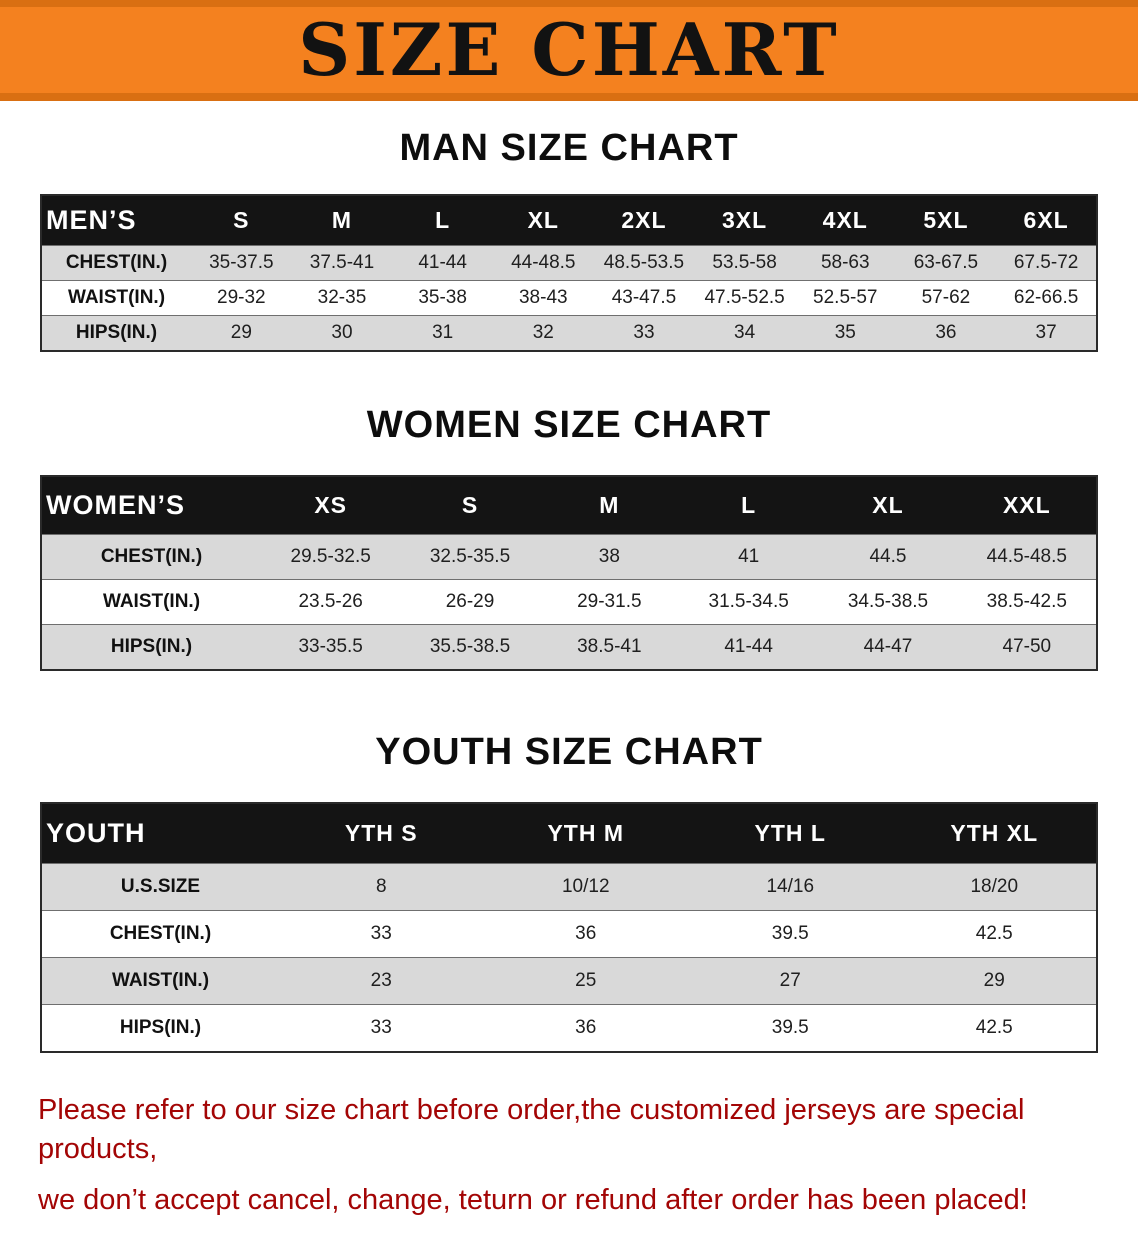 The image size is (1138, 1240). What do you see at coordinates (569, 148) in the screenshot?
I see `men-section-heading: MAN SIZE CHART` at bounding box center [569, 148].